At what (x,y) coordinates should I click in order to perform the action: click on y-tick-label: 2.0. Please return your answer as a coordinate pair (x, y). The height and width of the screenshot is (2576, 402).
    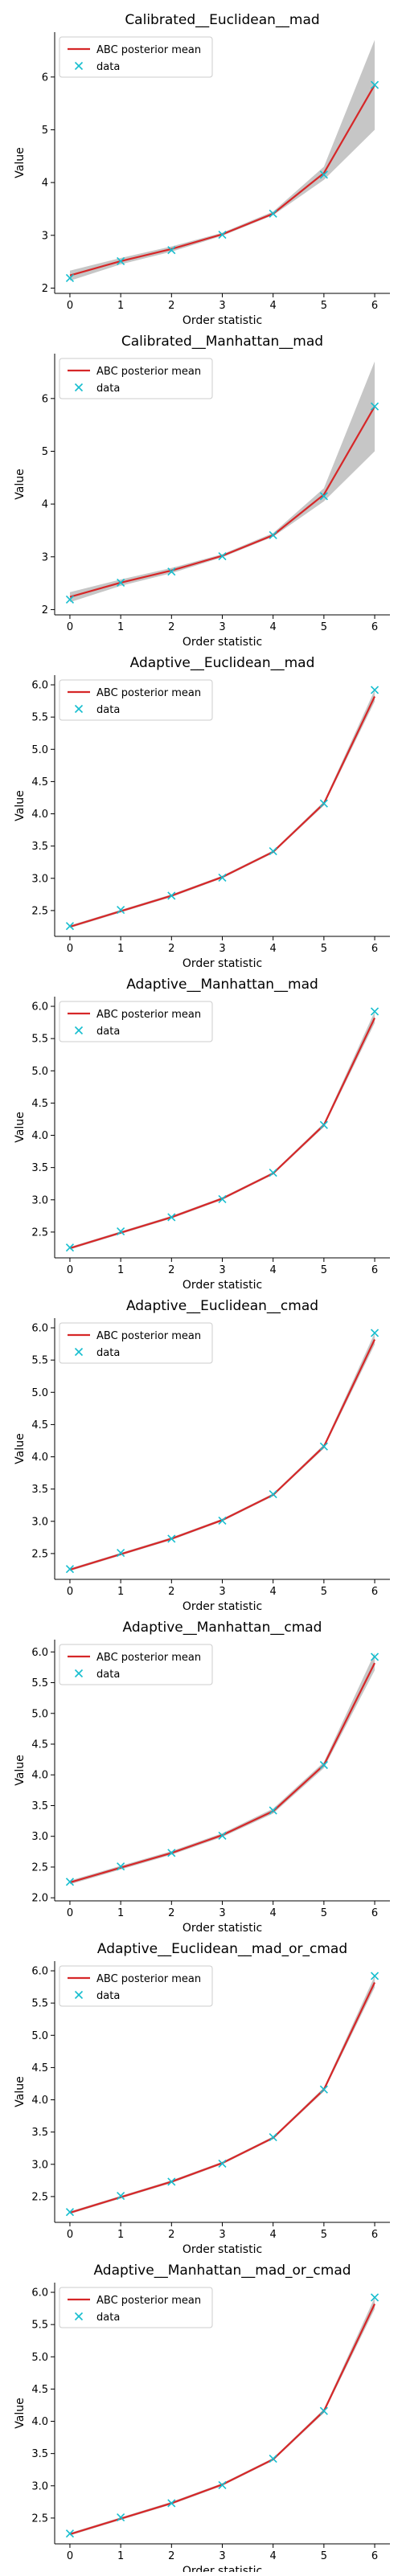
    Looking at the image, I should click on (39, 1899).